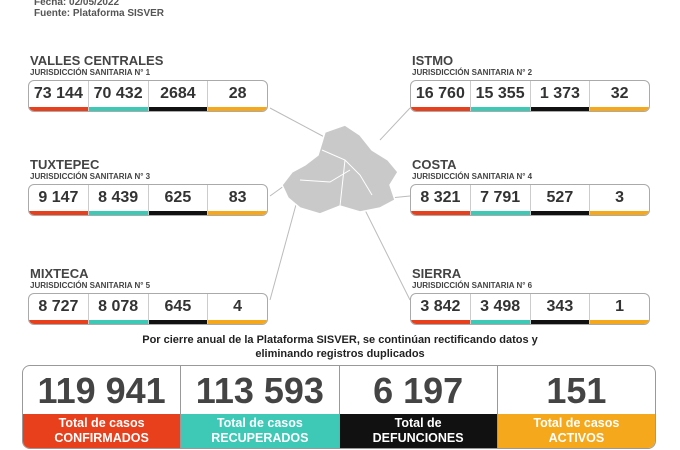  What do you see at coordinates (418, 423) in the screenshot?
I see `total-label-line: Total de` at bounding box center [418, 423].